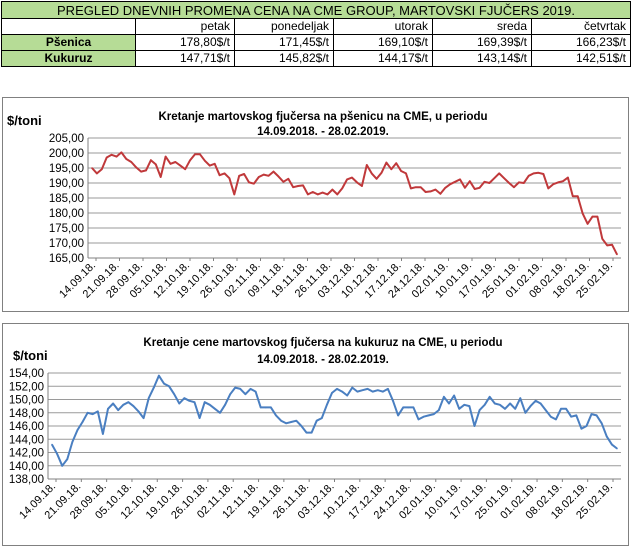 The height and width of the screenshot is (550, 633). I want to click on corner-cell, so click(68, 26).